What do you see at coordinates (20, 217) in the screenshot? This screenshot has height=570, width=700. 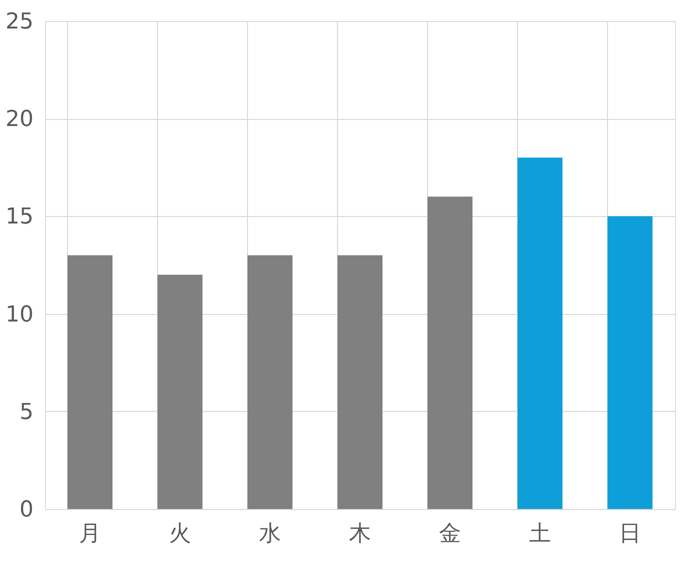 I see `y-tick-label: 15` at bounding box center [20, 217].